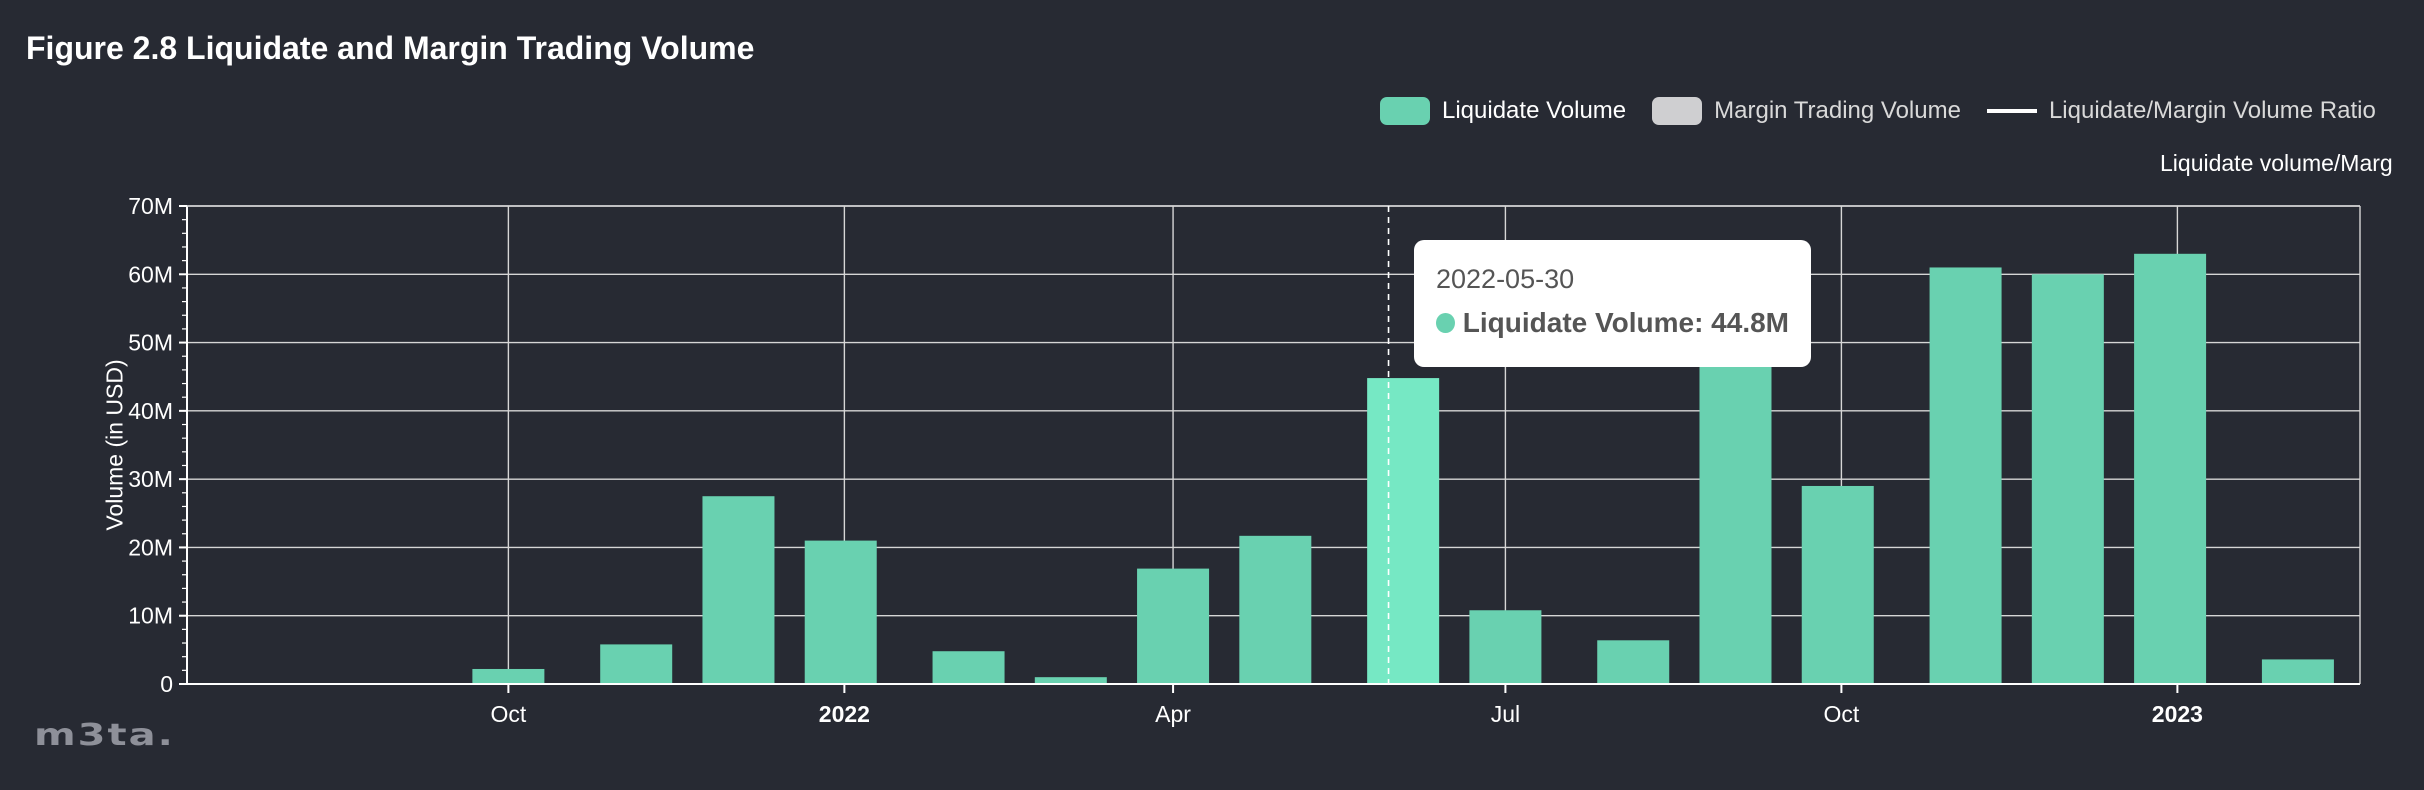 The image size is (2424, 790). Describe the element at coordinates (1612, 303) in the screenshot. I see `tooltip: 2022-05-30 Liquidate Volume: 44.8M` at that location.